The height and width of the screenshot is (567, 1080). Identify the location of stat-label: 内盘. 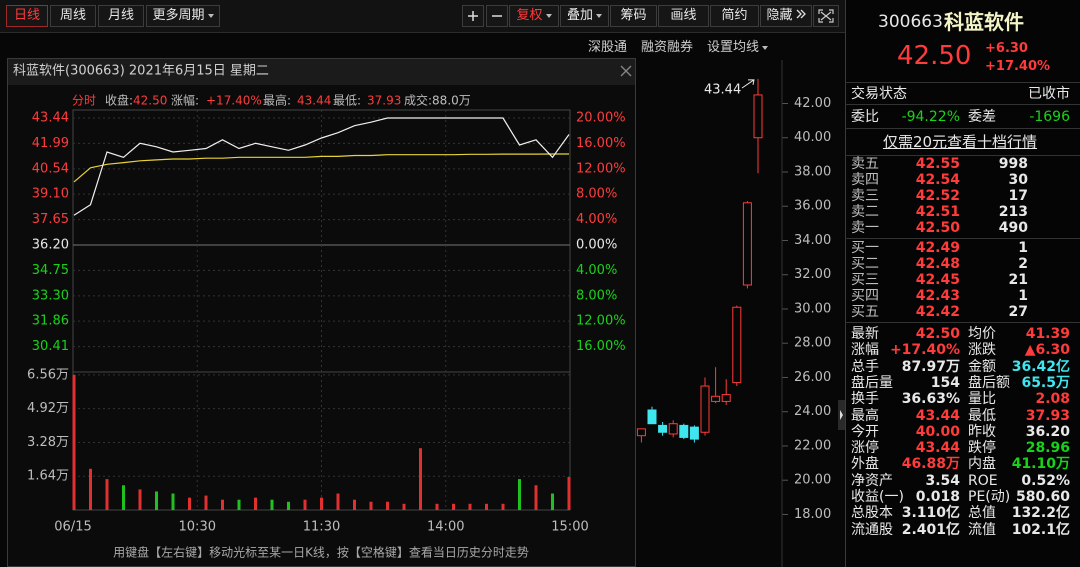
(982, 464).